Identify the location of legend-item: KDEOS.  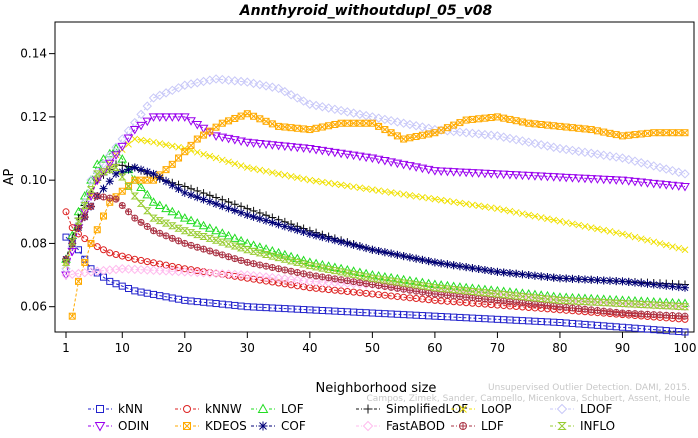
(211, 426).